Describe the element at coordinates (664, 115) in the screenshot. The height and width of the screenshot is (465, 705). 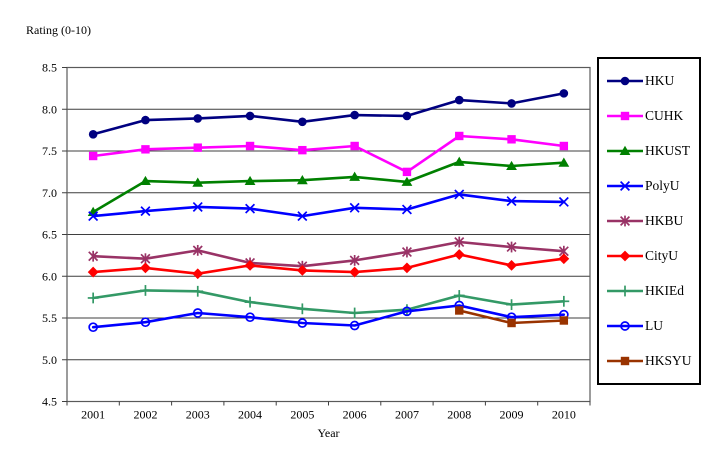
I see `legend-label-cuhk: CUHK` at that location.